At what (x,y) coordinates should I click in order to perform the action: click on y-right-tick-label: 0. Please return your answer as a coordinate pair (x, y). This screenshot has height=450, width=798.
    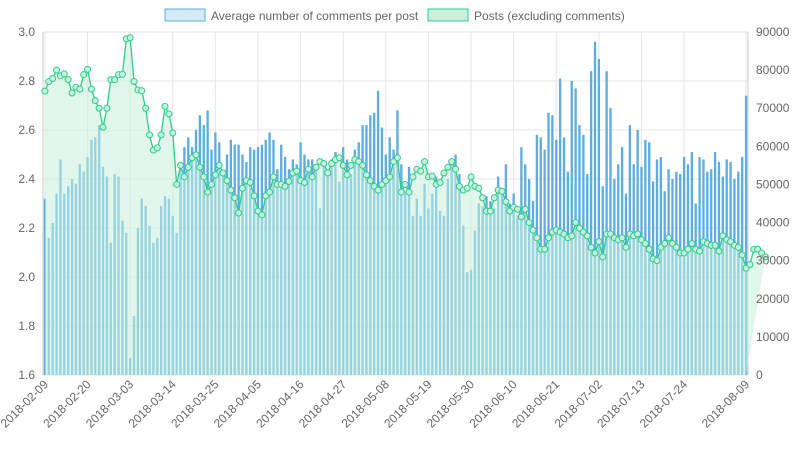
    Looking at the image, I should click on (759, 375).